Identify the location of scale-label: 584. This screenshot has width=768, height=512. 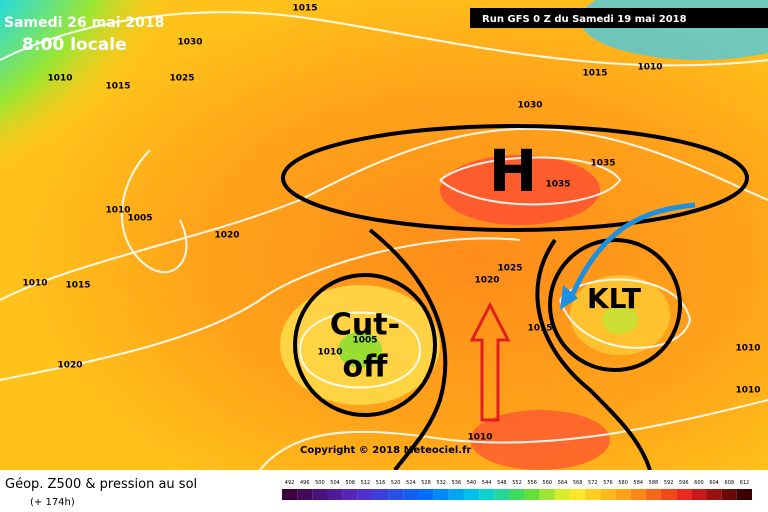
(639, 483).